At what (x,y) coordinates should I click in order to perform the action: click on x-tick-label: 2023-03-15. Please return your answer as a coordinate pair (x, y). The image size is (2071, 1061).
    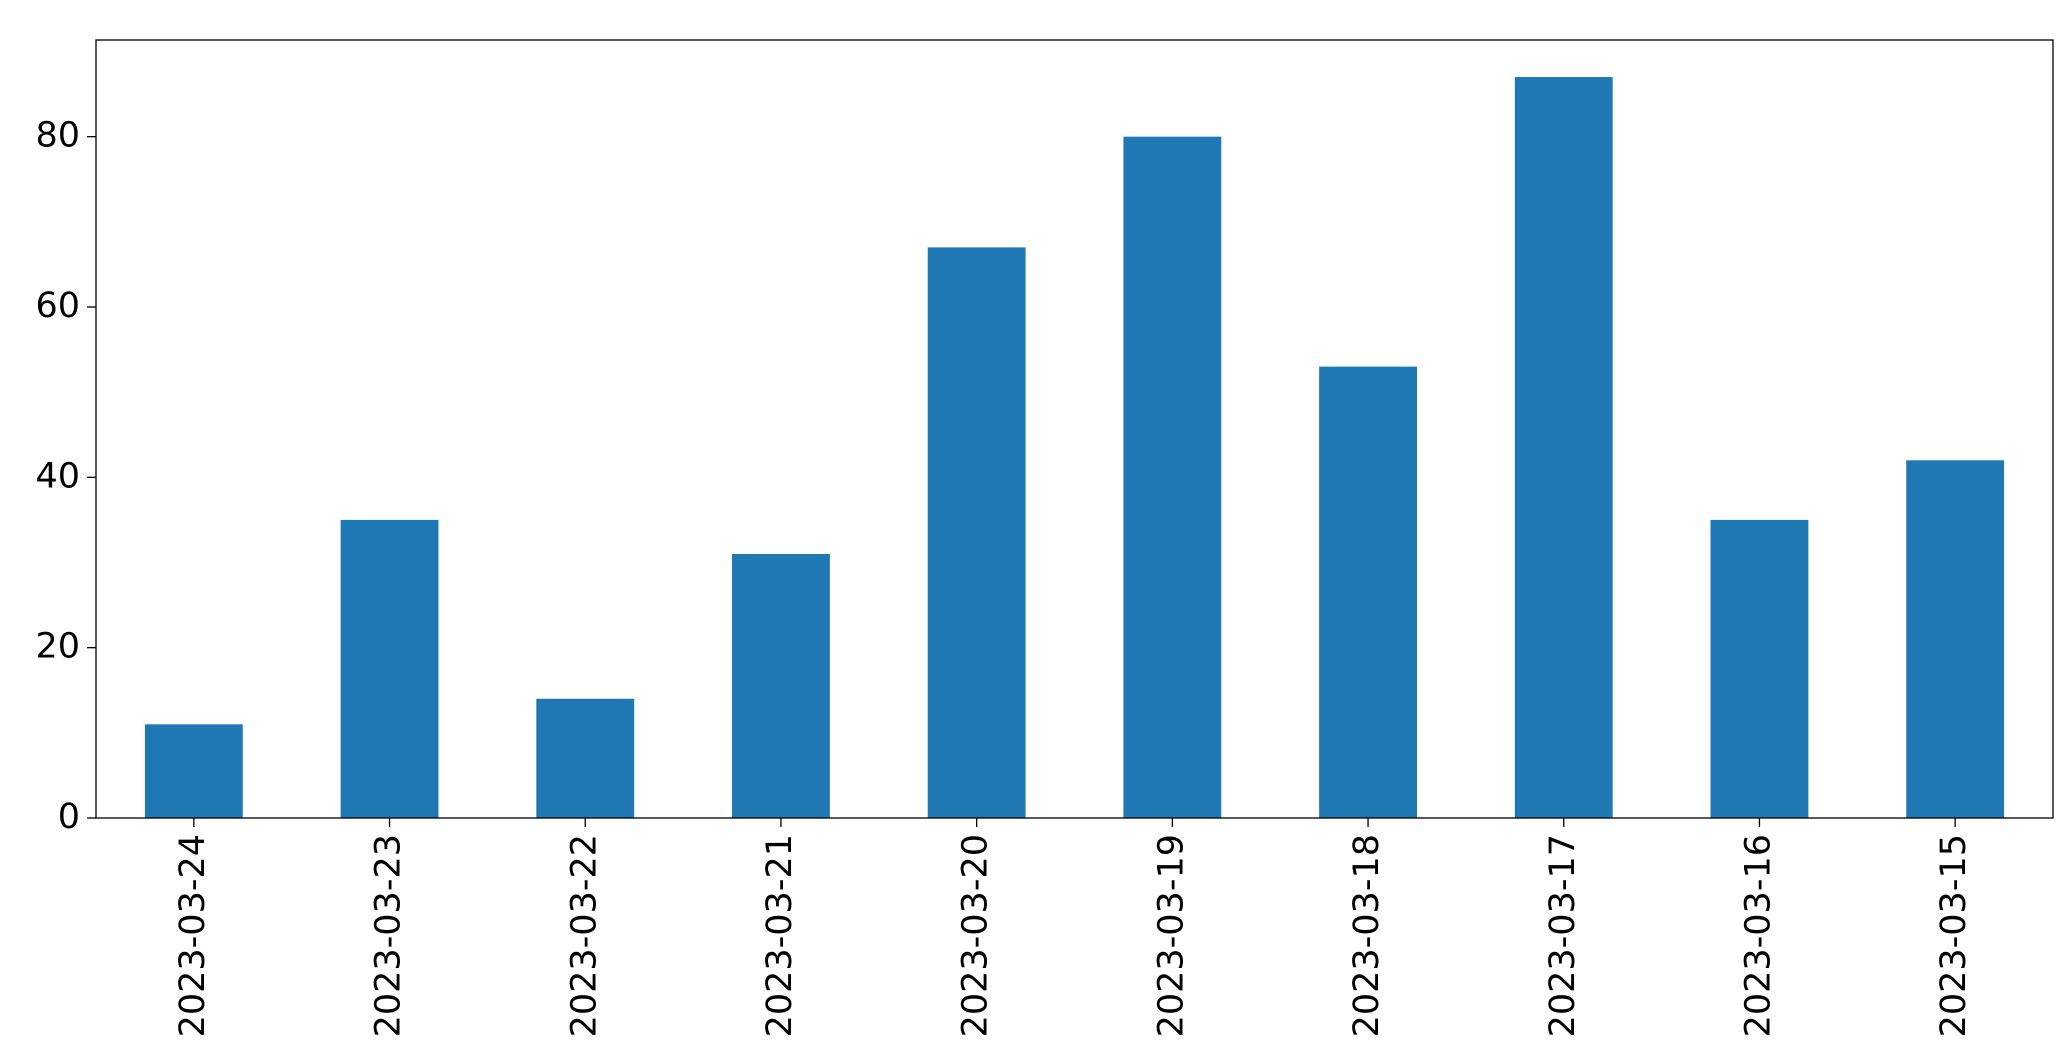
    Looking at the image, I should click on (1954, 935).